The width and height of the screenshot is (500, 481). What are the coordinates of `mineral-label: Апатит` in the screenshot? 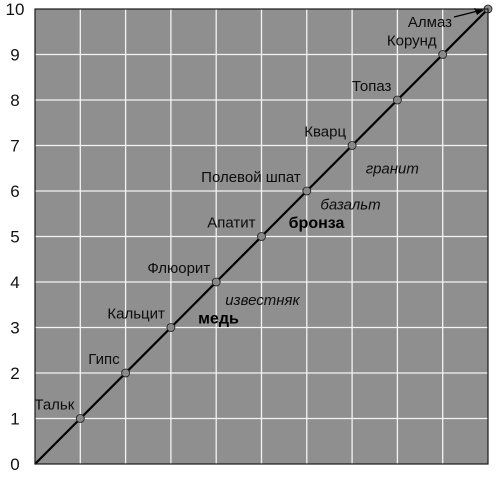 It's located at (231, 223).